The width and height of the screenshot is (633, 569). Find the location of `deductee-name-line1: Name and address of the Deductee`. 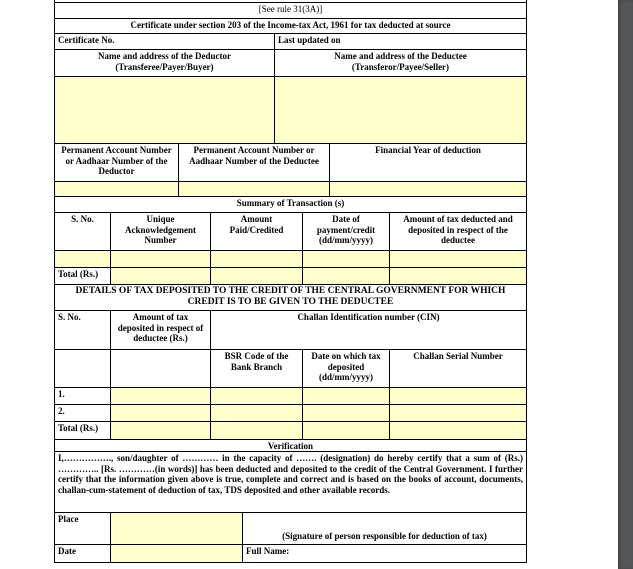

deductee-name-line1: Name and address of the Deductee is located at coordinates (400, 56).